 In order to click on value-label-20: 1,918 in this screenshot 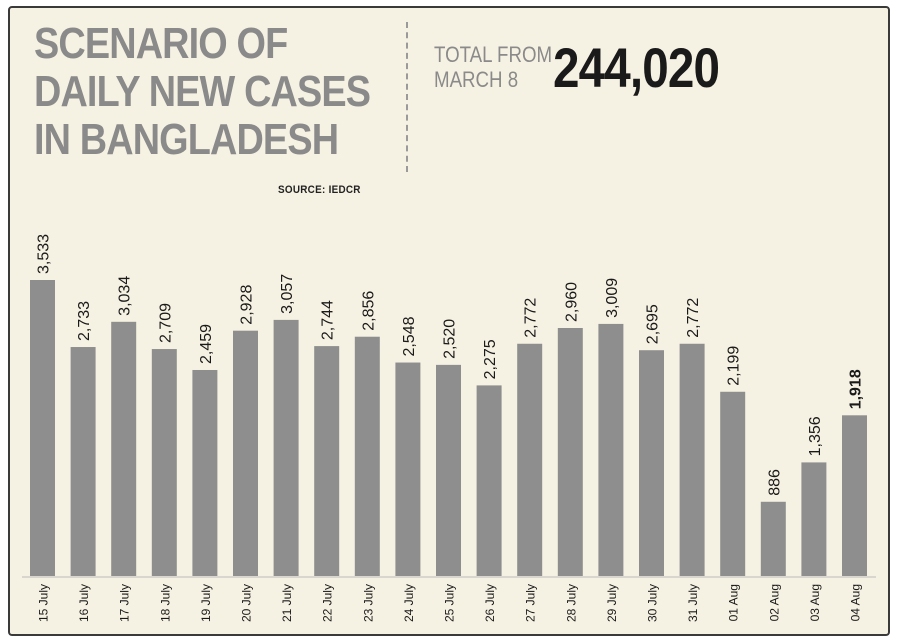, I will do `click(856, 389)`.